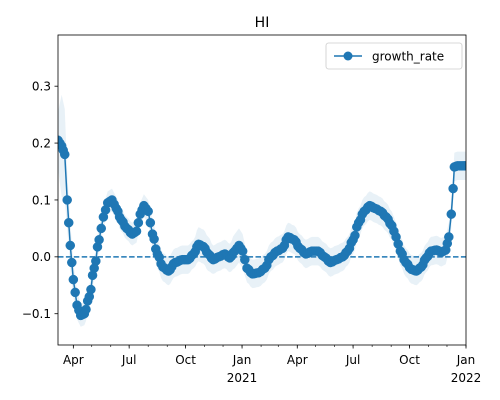  What do you see at coordinates (466, 378) in the screenshot?
I see `x-tick-year-label: 2022` at bounding box center [466, 378].